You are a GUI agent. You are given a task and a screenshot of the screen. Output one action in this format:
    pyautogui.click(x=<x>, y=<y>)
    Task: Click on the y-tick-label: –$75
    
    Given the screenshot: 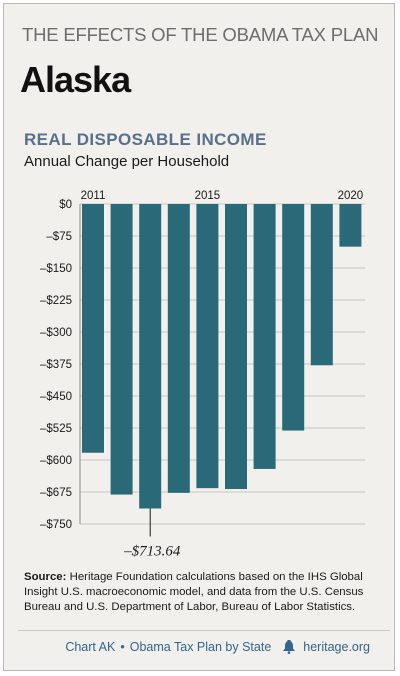 What is the action you would take?
    pyautogui.click(x=59, y=237)
    